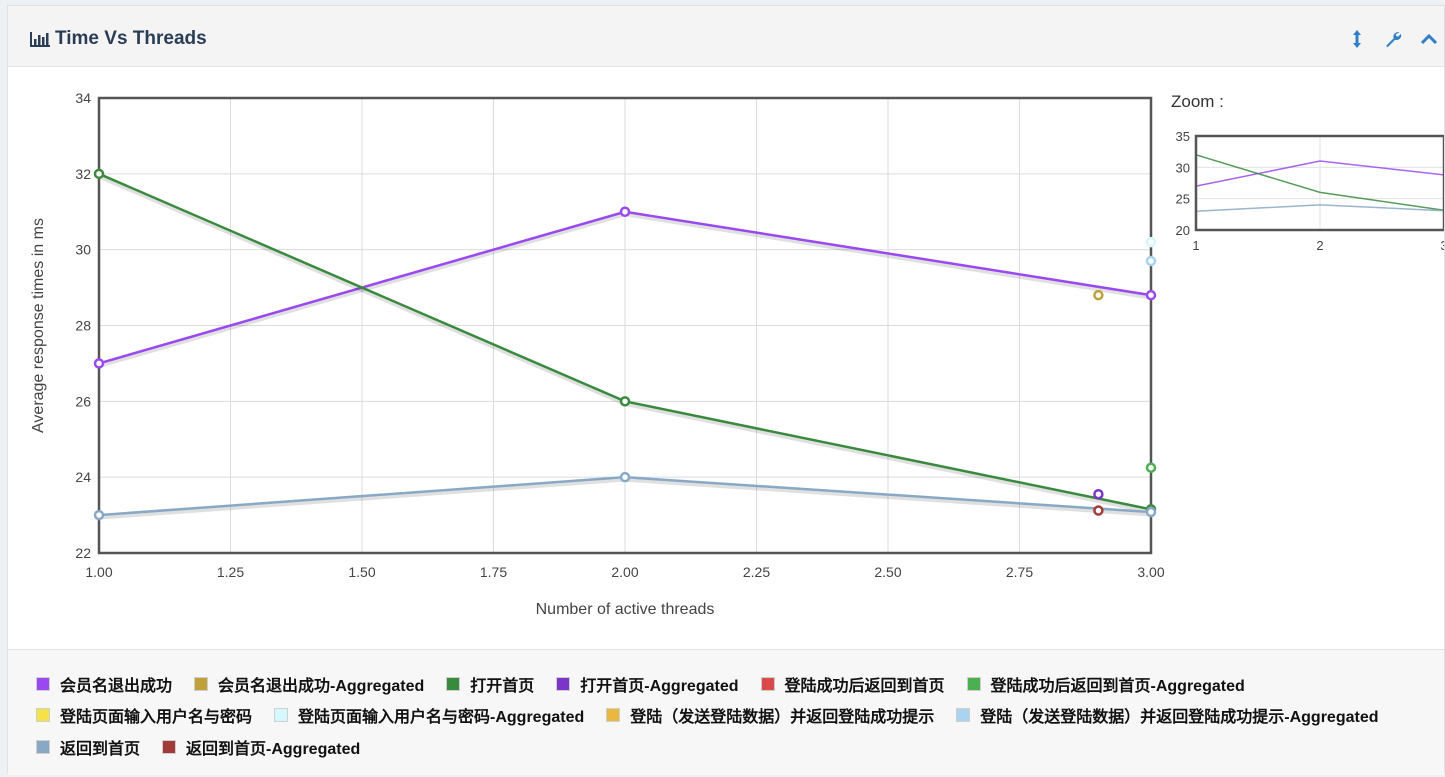 This screenshot has width=1445, height=777. Describe the element at coordinates (1117, 686) in the screenshot. I see `legend-label: 登陆成功后返回到首页-Aggregated` at that location.